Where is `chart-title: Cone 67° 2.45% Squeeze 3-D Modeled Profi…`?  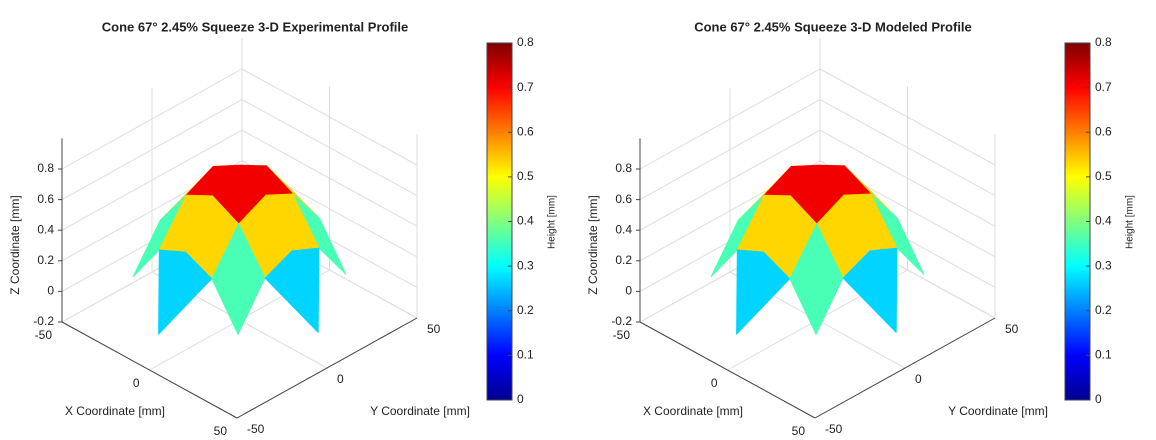 chart-title: Cone 67° 2.45% Squeeze 3-D Modeled Profi… is located at coordinates (833, 26).